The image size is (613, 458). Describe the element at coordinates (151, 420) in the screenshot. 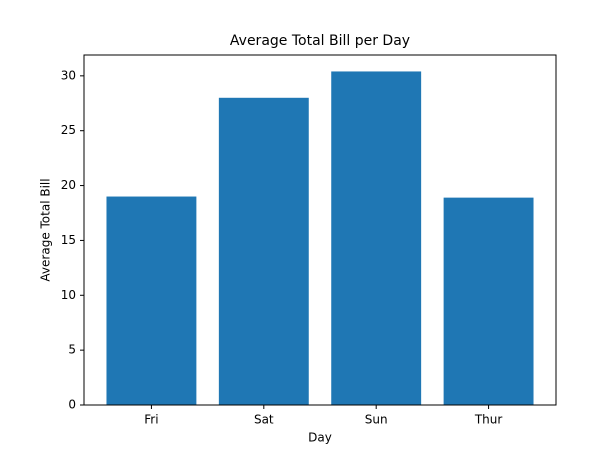

I see `x-tick-label: Fri` at that location.